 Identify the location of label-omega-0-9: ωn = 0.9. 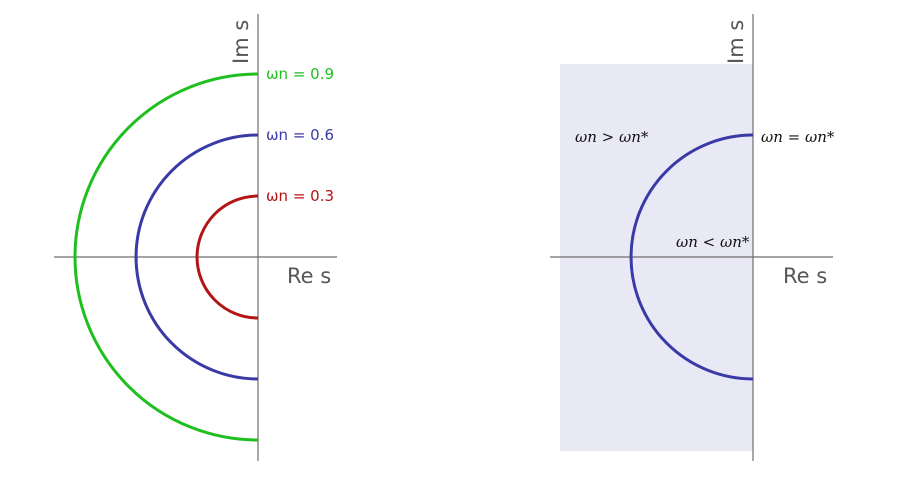
(300, 74).